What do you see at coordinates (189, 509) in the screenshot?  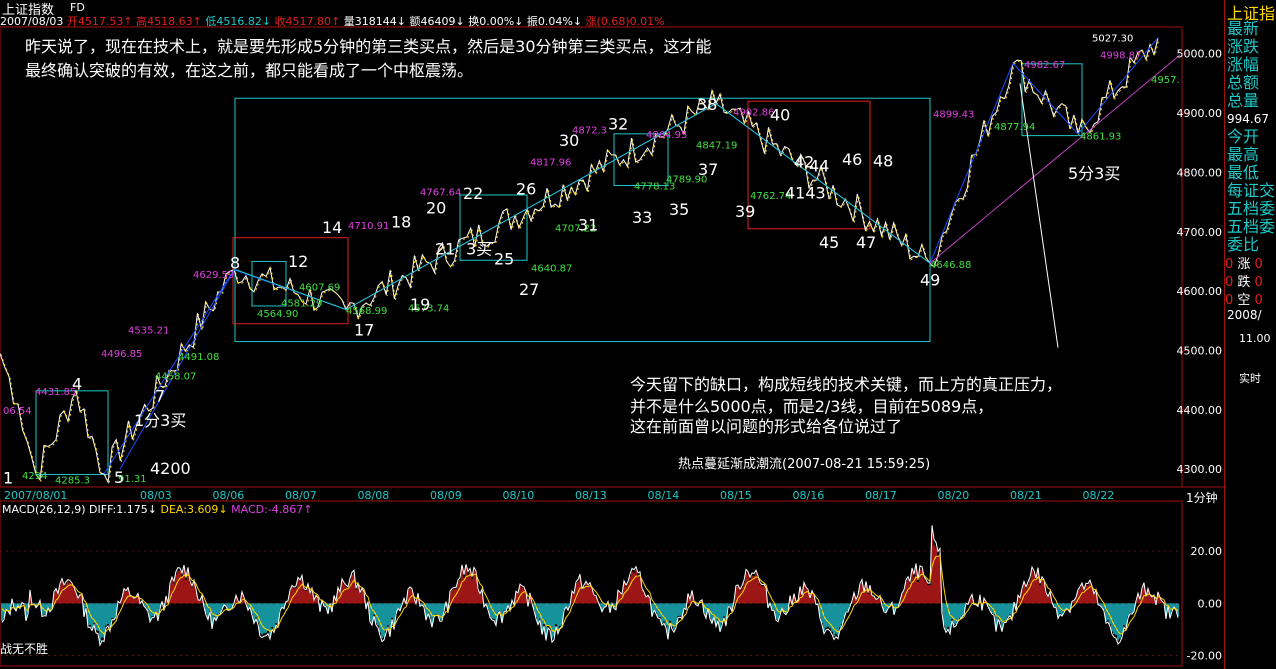 I see `macd-dea: DEA:3.609` at bounding box center [189, 509].